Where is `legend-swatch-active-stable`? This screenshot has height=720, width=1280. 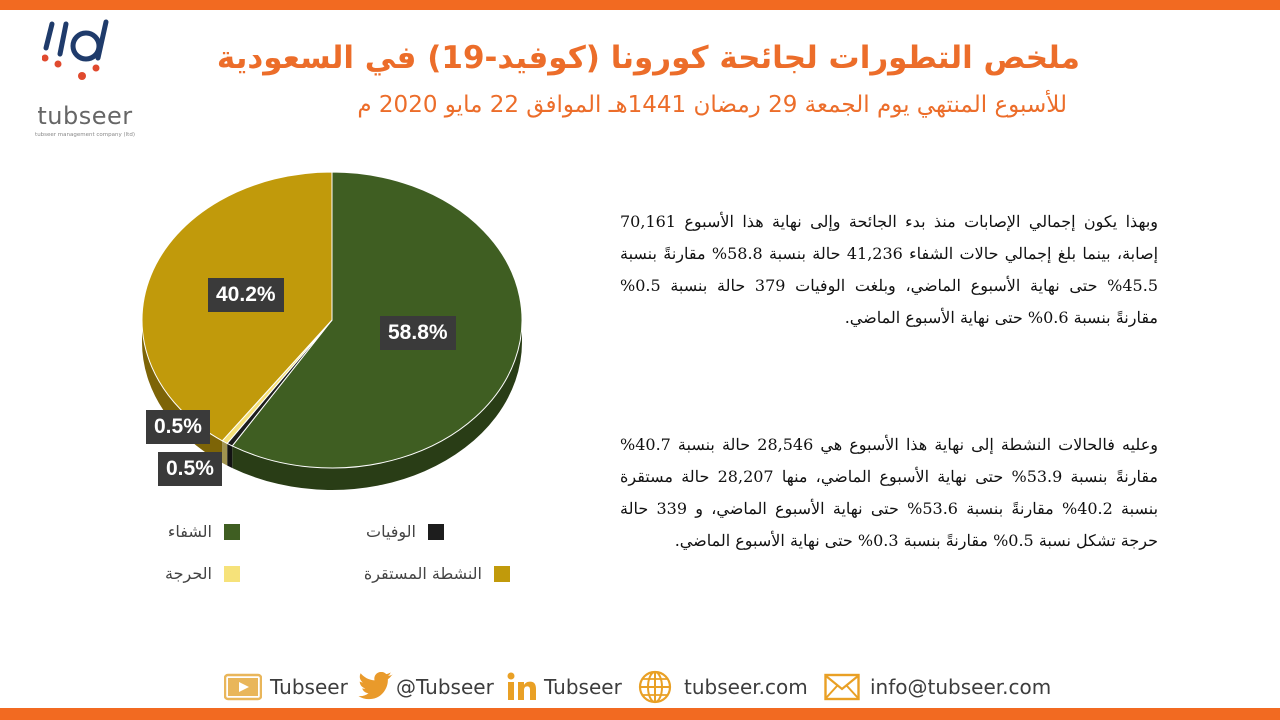
legend-swatch-active-stable is located at coordinates (502, 573).